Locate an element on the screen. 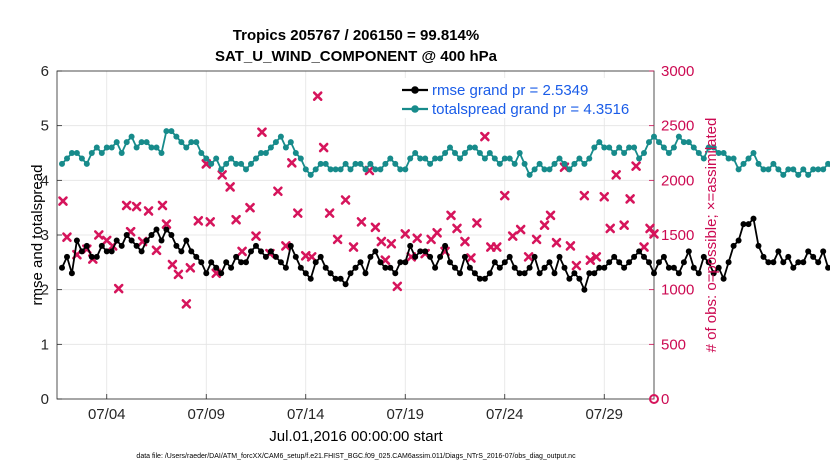 The height and width of the screenshot is (470, 830). y-tick-label: 6 is located at coordinates (45, 71).